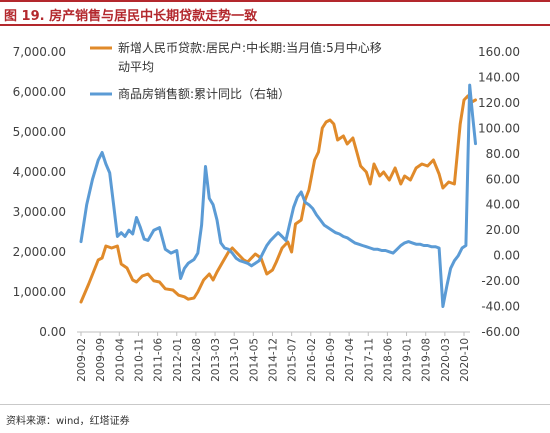 The width and height of the screenshot is (550, 433). What do you see at coordinates (250, 47) in the screenshot?
I see `legend-label-loan: 新增人民币贷款:居民户:中长期:当月值:5月中心移` at bounding box center [250, 47].